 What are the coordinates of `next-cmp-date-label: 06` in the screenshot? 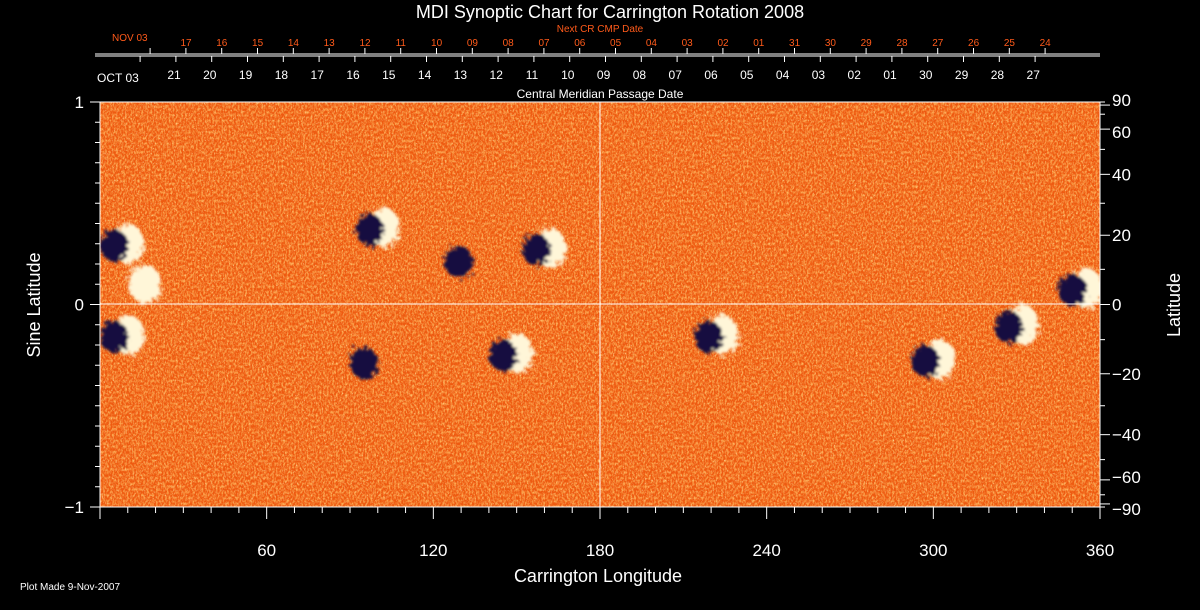 It's located at (580, 43).